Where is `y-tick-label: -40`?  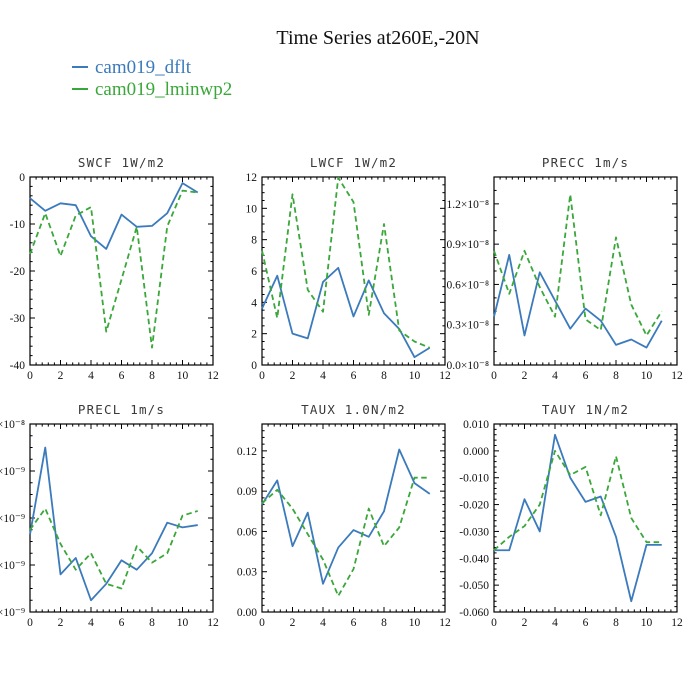 y-tick-label: -40 is located at coordinates (18, 366).